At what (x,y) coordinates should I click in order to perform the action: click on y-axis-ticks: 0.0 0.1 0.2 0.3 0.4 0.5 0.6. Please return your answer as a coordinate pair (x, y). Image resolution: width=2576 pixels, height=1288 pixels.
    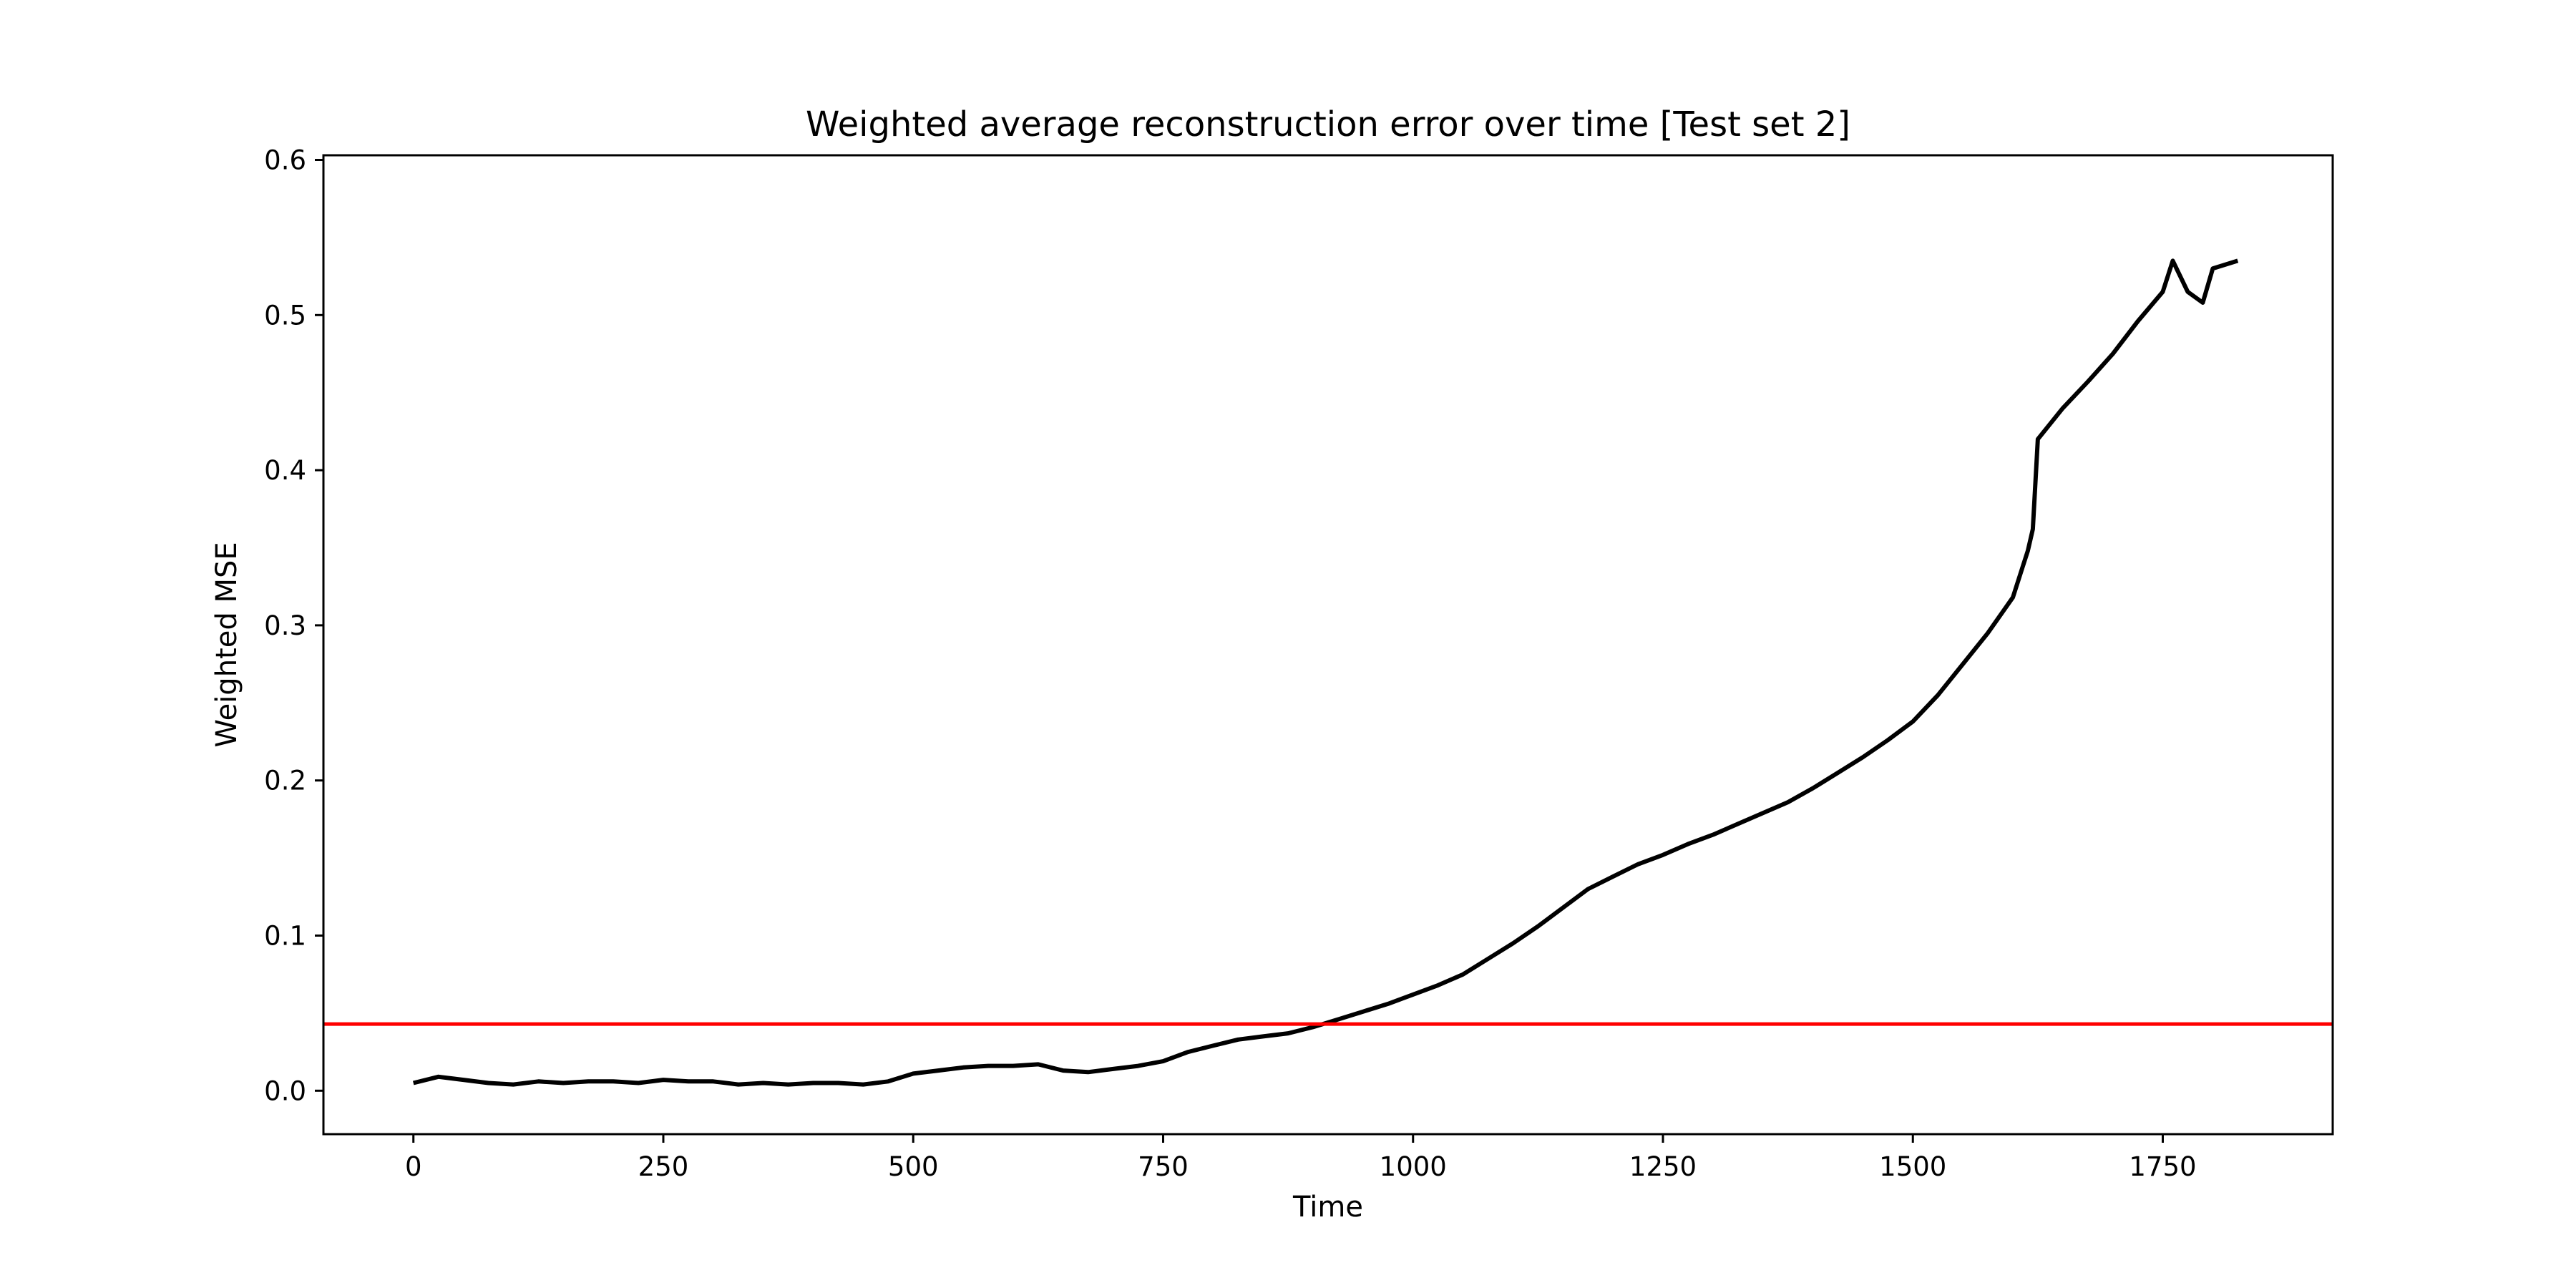
    Looking at the image, I should click on (293, 625).